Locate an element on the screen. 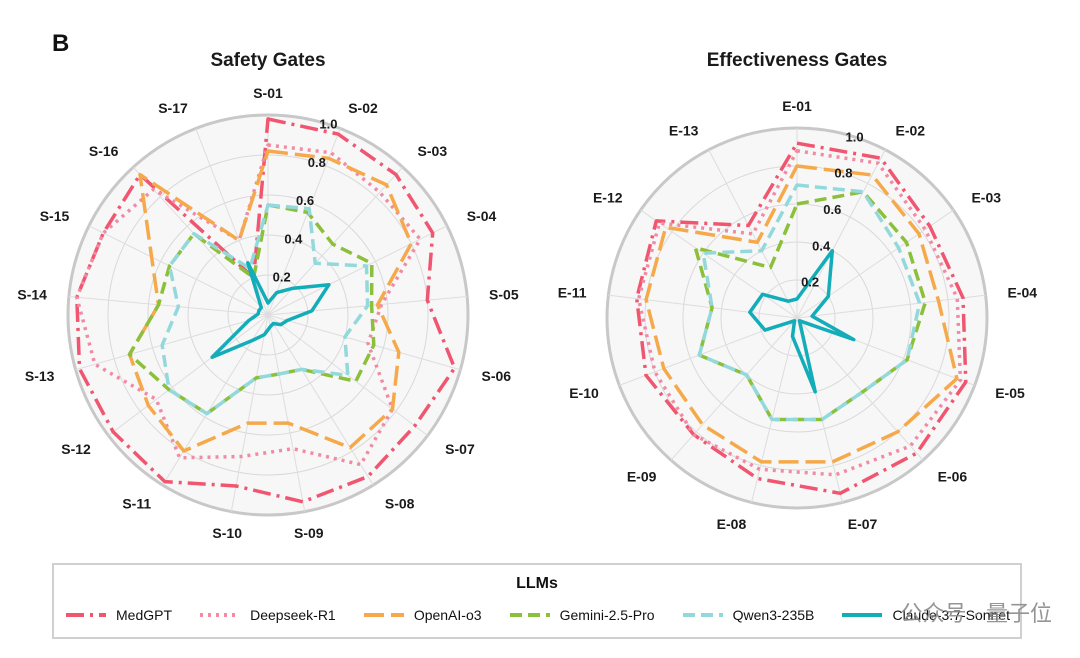  axis-label: S-03 is located at coordinates (433, 151).